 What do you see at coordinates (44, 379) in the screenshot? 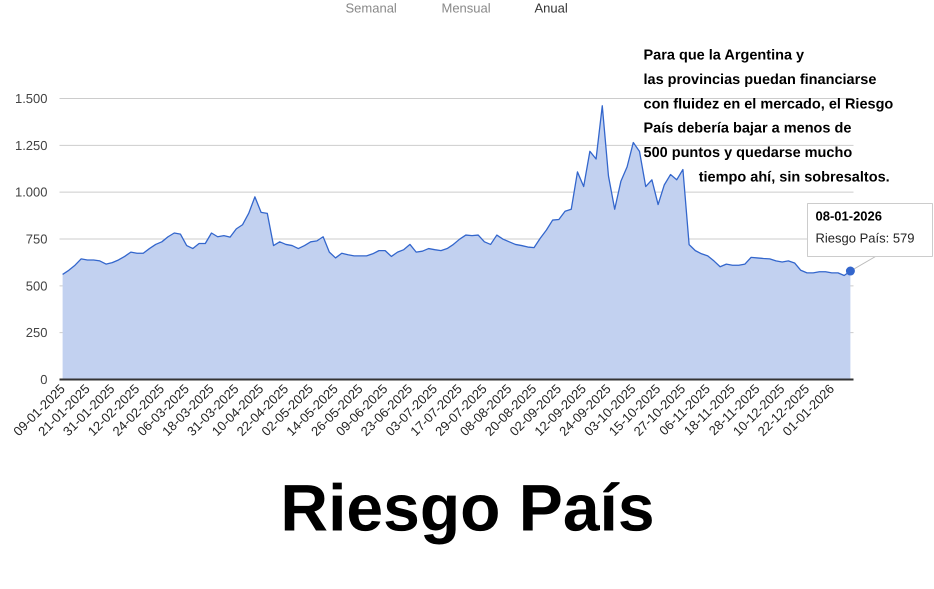
I see `y-tick-label: 0` at bounding box center [44, 379].